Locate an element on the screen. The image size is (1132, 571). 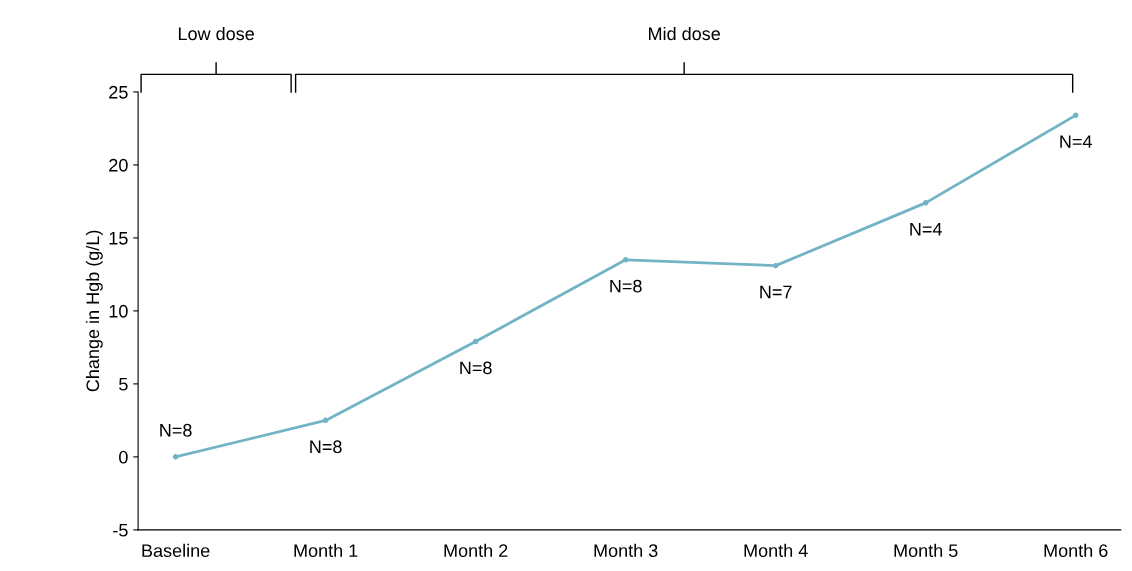
x-tick-label: Month 3 is located at coordinates (626, 550).